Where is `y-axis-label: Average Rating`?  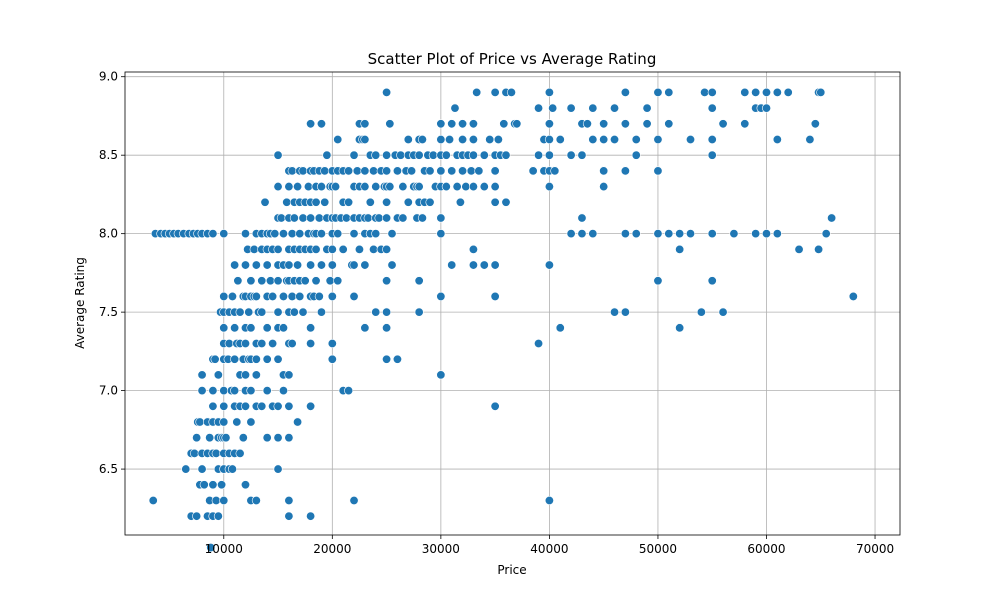
y-axis-label: Average Rating is located at coordinates (80, 303).